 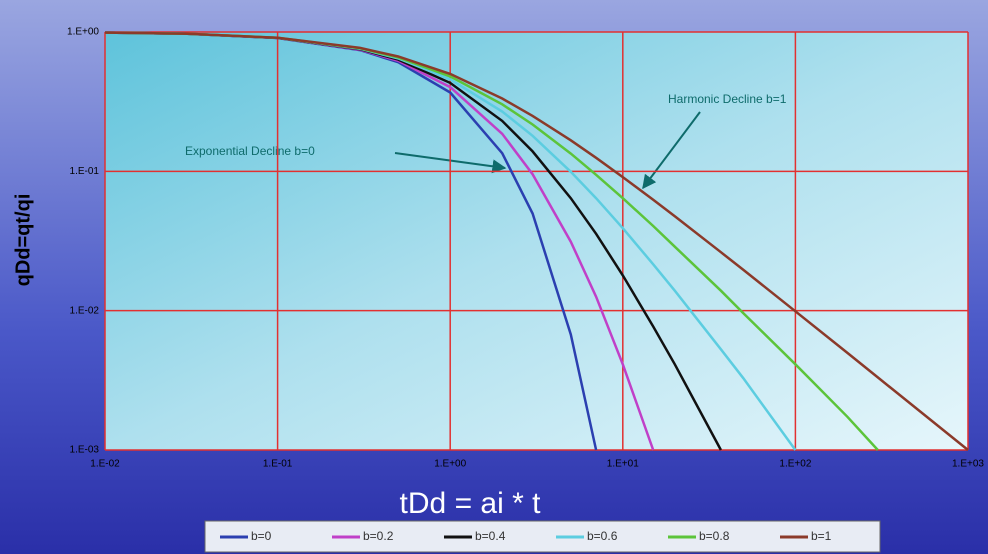 What do you see at coordinates (821, 536) in the screenshot?
I see `legend-label: b=1` at bounding box center [821, 536].